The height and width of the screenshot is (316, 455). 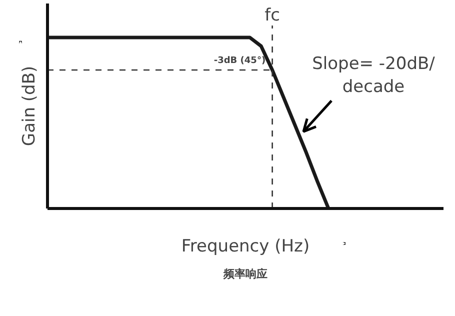 What do you see at coordinates (374, 75) in the screenshot?
I see `annotation: Slope= -20dB/ decade` at bounding box center [374, 75].